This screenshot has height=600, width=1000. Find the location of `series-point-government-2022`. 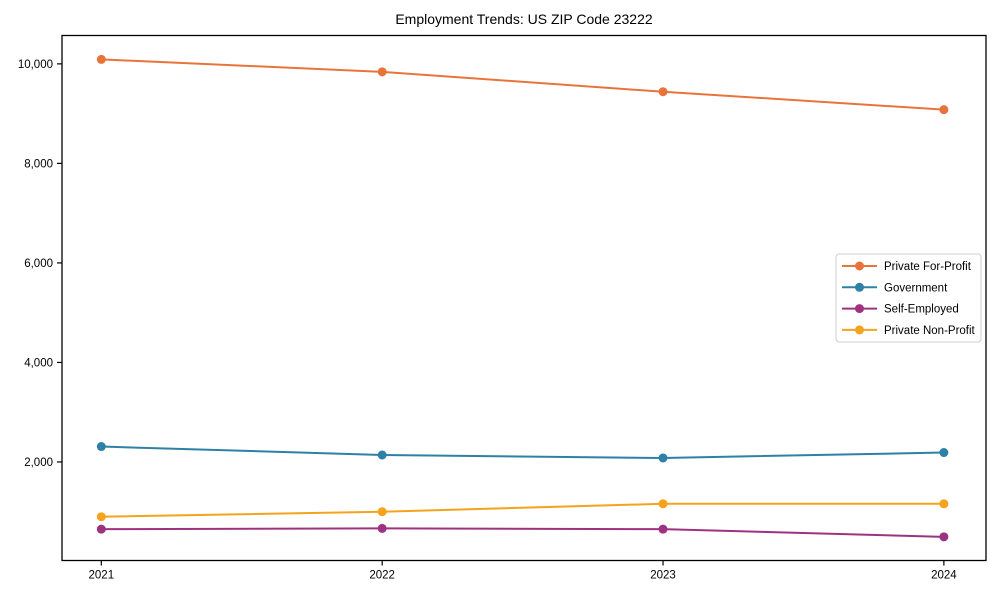

series-point-government-2022 is located at coordinates (382, 455).